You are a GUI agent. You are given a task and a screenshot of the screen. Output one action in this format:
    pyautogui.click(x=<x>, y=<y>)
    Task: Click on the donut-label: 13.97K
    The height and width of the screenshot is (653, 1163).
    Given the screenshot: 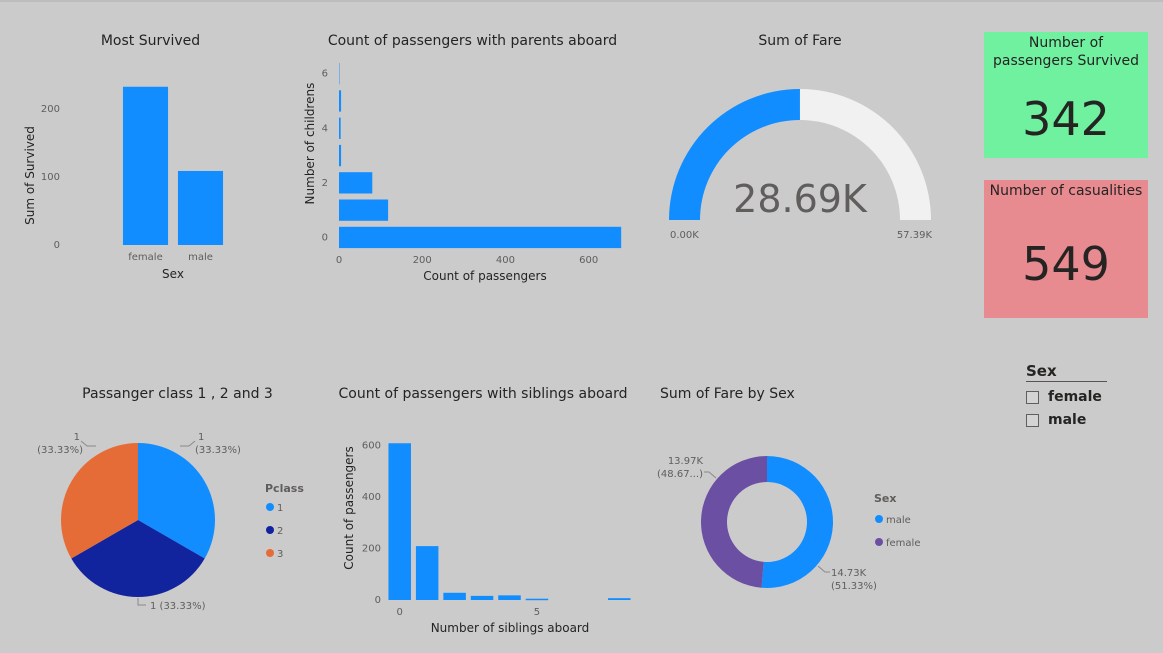 What is the action you would take?
    pyautogui.click(x=686, y=461)
    